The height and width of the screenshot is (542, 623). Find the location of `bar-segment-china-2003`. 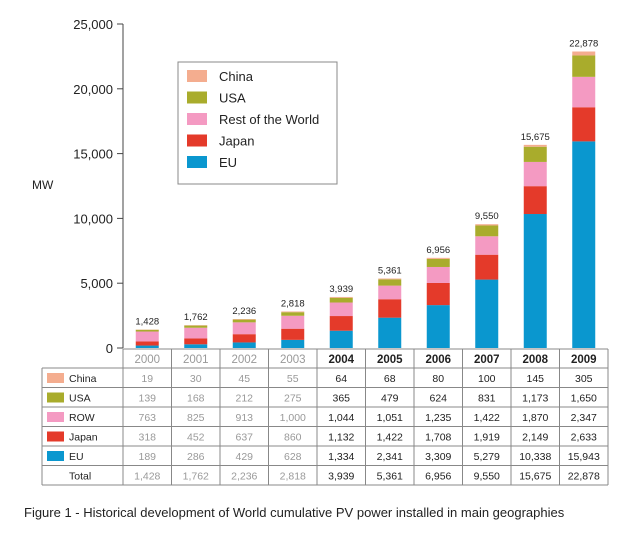

bar-segment-china-2003 is located at coordinates (293, 312).